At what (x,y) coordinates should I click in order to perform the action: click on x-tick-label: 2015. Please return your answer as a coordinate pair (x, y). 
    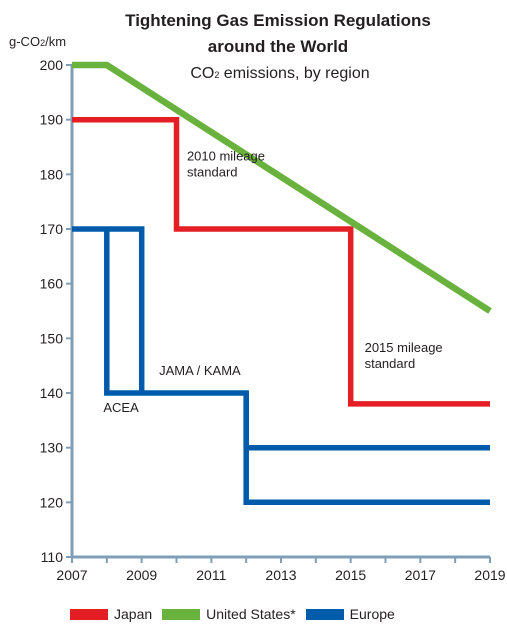
    Looking at the image, I should click on (350, 575).